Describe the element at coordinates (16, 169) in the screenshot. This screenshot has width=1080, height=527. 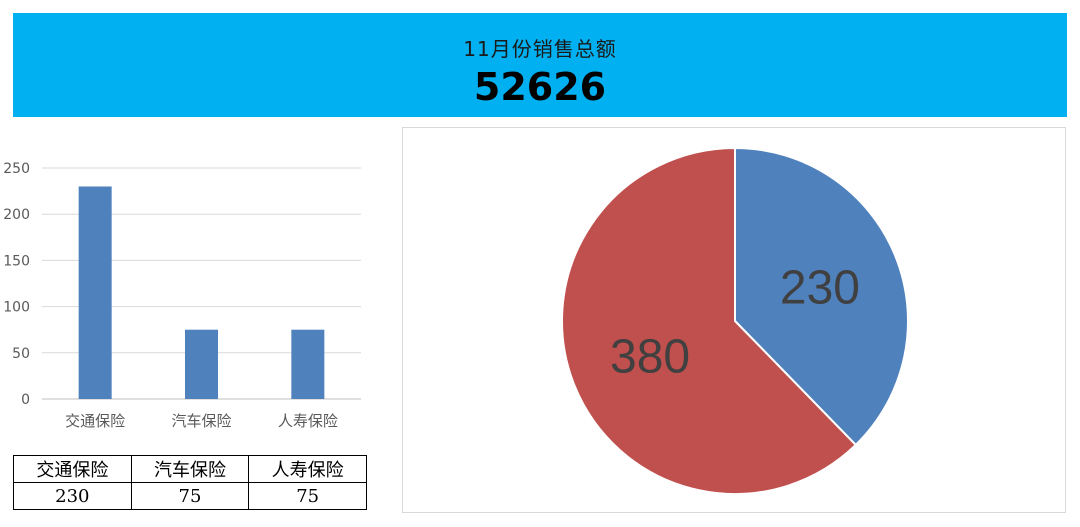
I see `y-tick-label: 250` at that location.